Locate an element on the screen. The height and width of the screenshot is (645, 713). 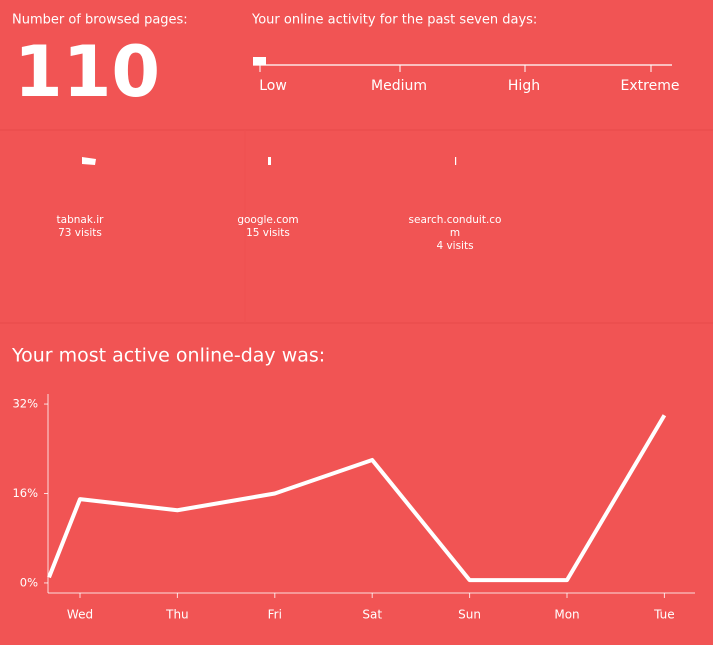
x-tick-label: Sat is located at coordinates (372, 615).